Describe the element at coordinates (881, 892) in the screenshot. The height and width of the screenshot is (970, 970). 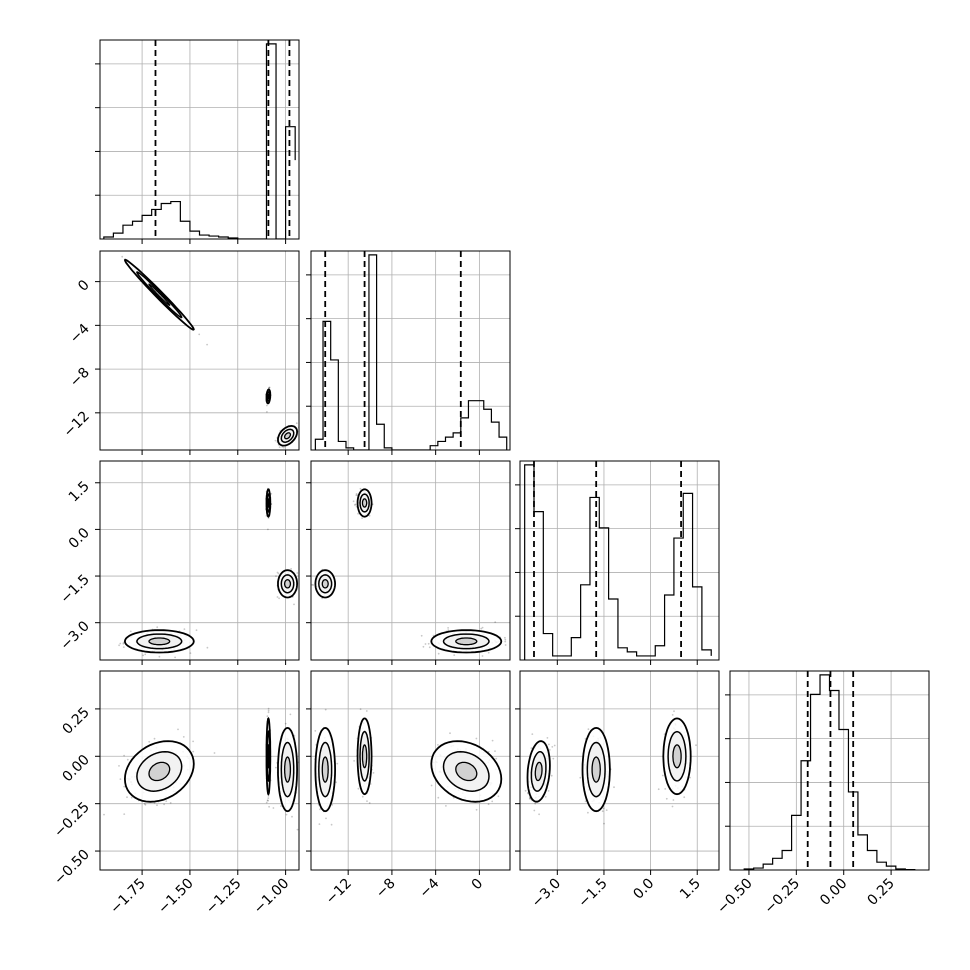
I see `x-tick-label: 0.25` at that location.